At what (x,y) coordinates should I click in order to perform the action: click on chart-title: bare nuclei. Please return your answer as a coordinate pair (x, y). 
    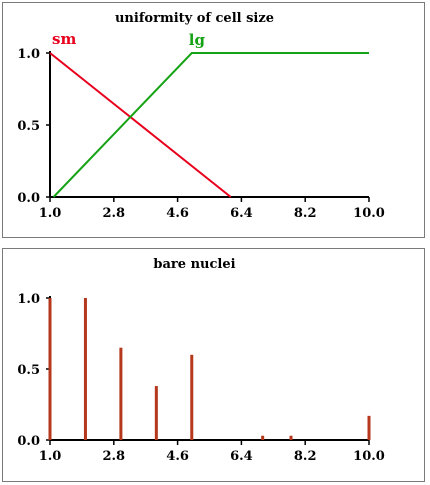
    Looking at the image, I should click on (194, 264).